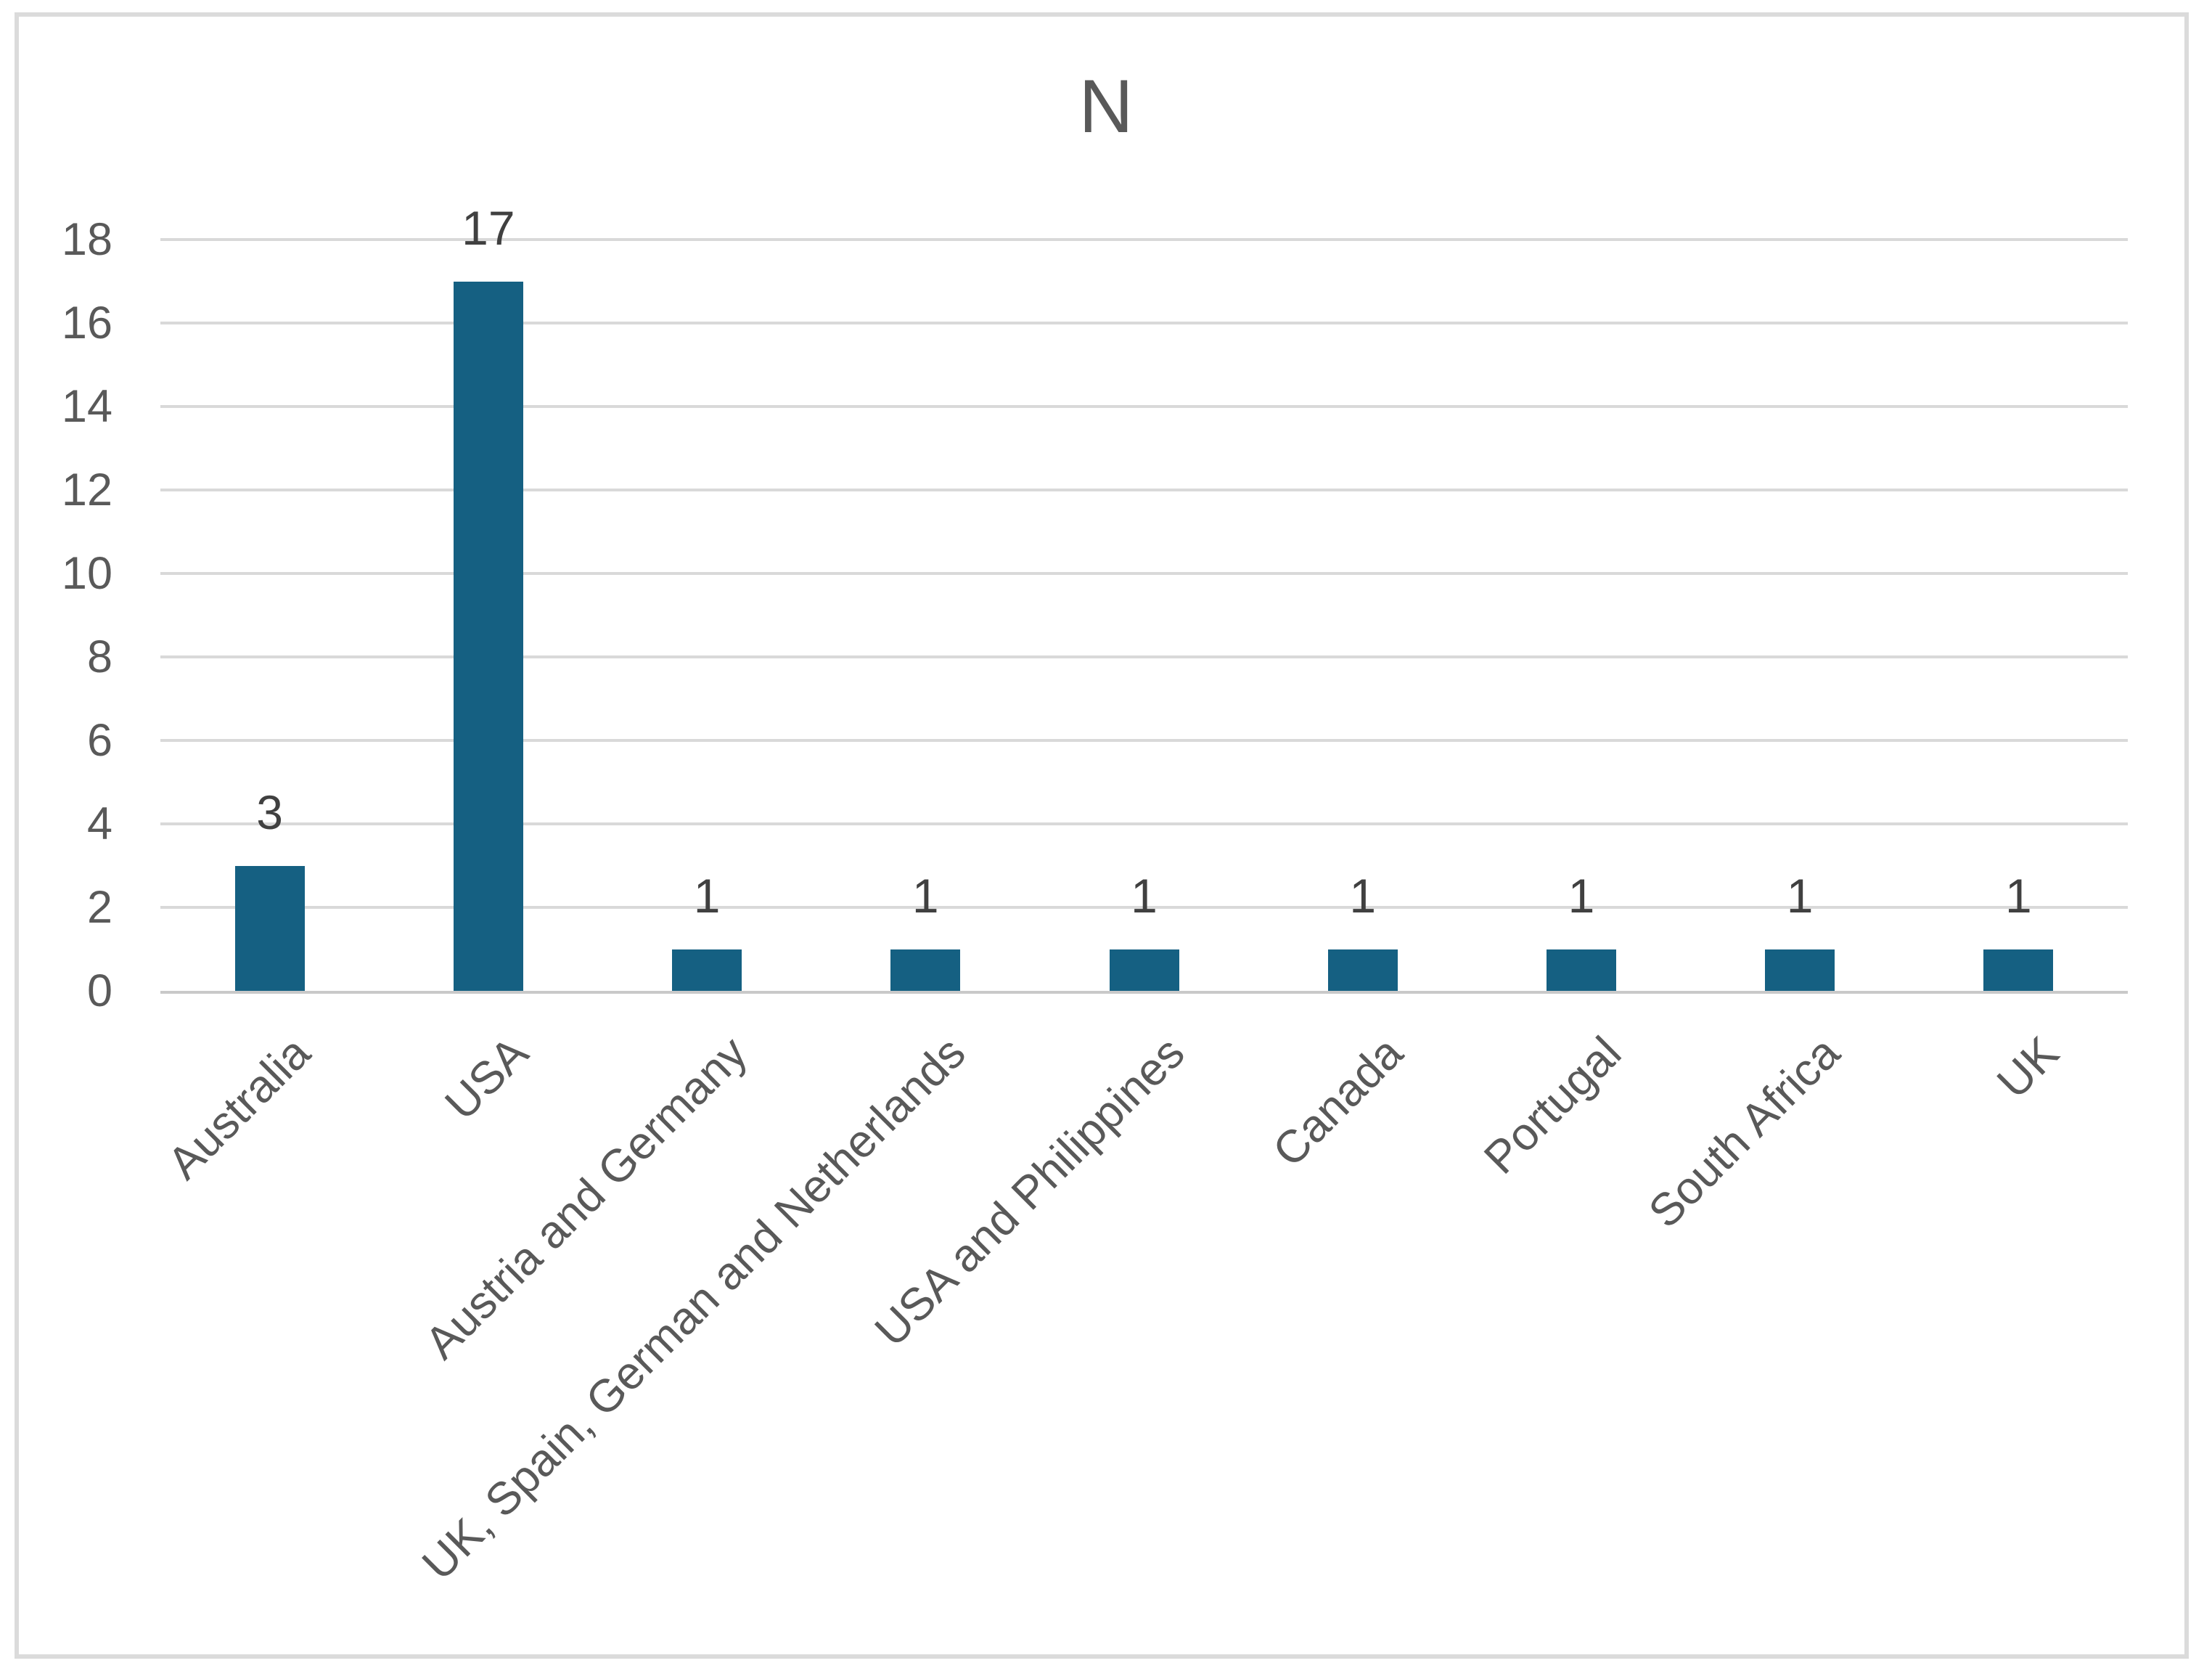  I want to click on y-axis-tick-label: 18, so click(86, 239).